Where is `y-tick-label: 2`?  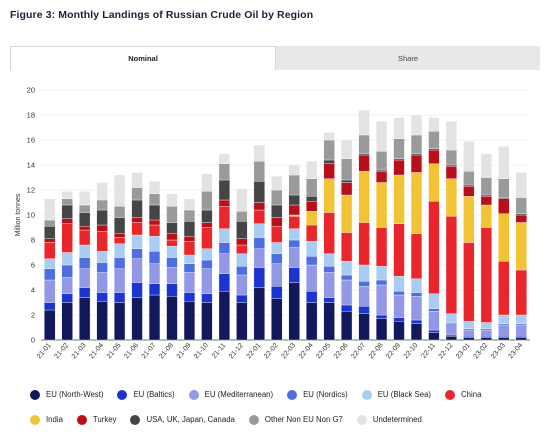 y-tick-label: 2 is located at coordinates (33, 315).